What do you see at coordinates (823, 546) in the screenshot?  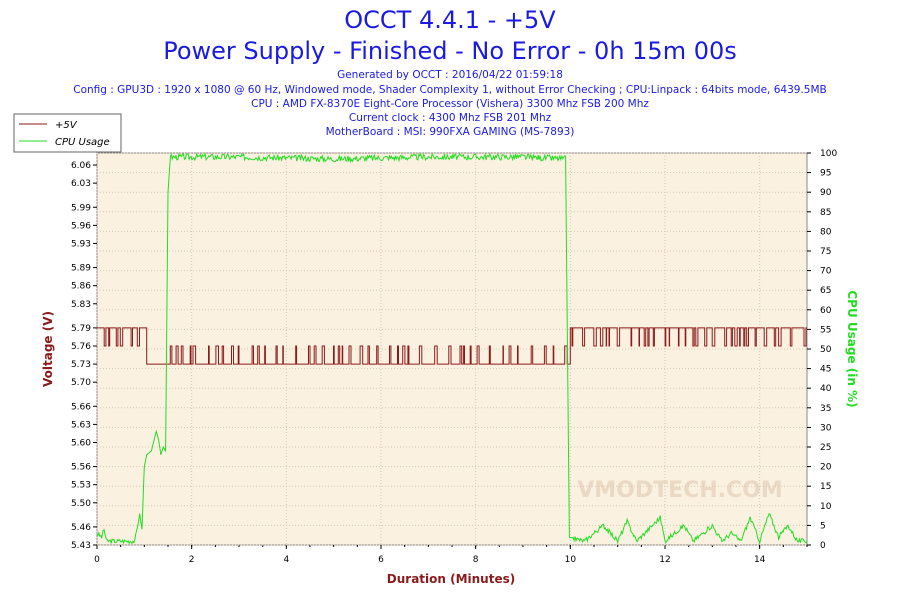 I see `y2-tick-label: 0` at bounding box center [823, 546].